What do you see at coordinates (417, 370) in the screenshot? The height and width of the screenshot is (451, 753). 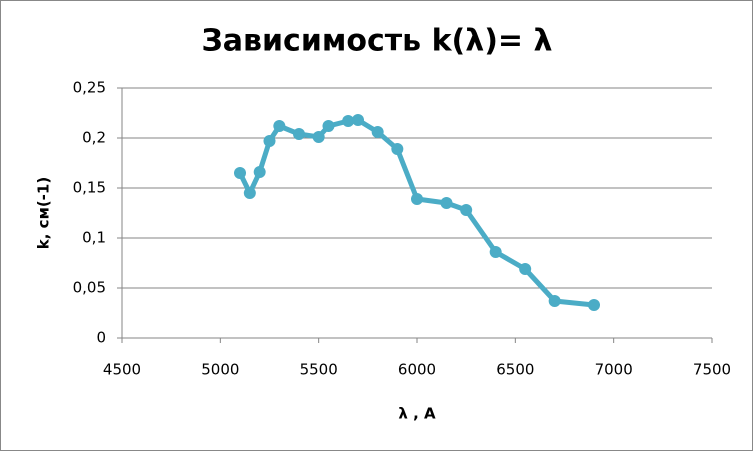 I see `x-tick-label: 6000` at bounding box center [417, 370].